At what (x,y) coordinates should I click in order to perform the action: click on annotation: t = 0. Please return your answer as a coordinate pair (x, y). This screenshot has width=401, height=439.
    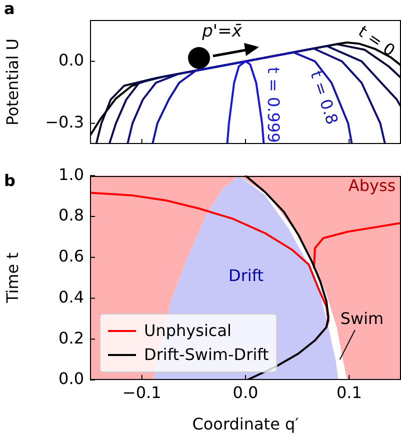
    Looking at the image, I should click on (376, 41).